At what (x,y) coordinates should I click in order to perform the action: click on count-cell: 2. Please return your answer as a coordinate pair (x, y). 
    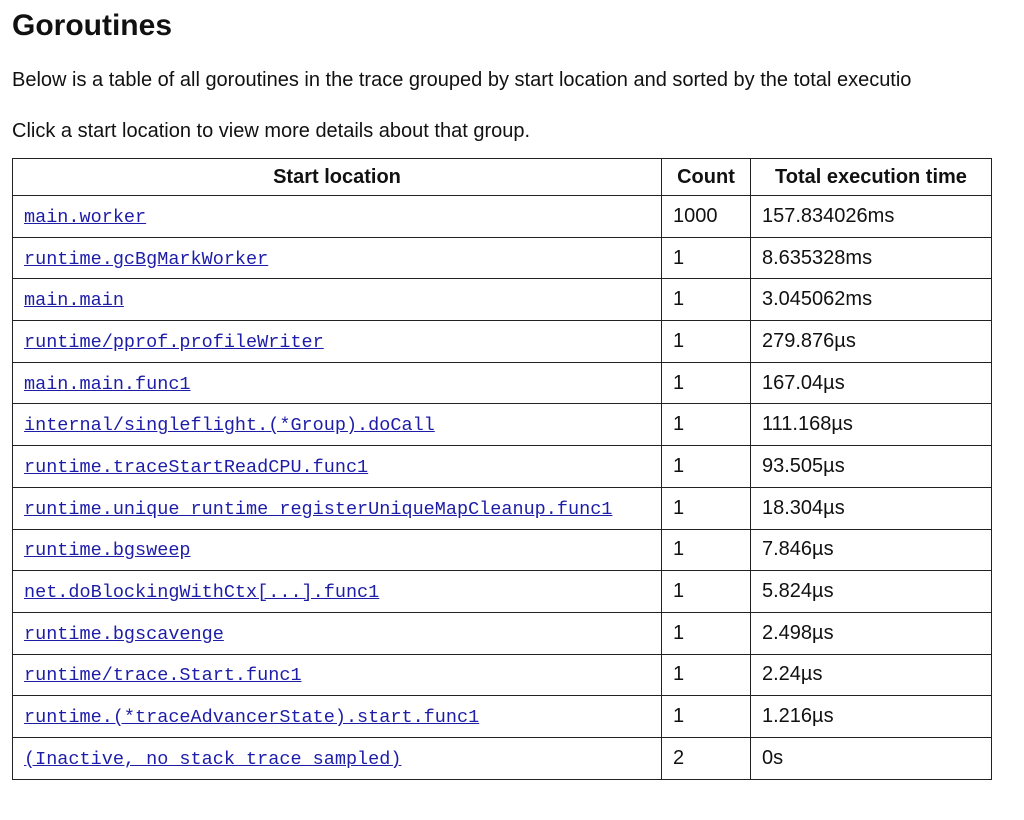
    Looking at the image, I should click on (706, 758).